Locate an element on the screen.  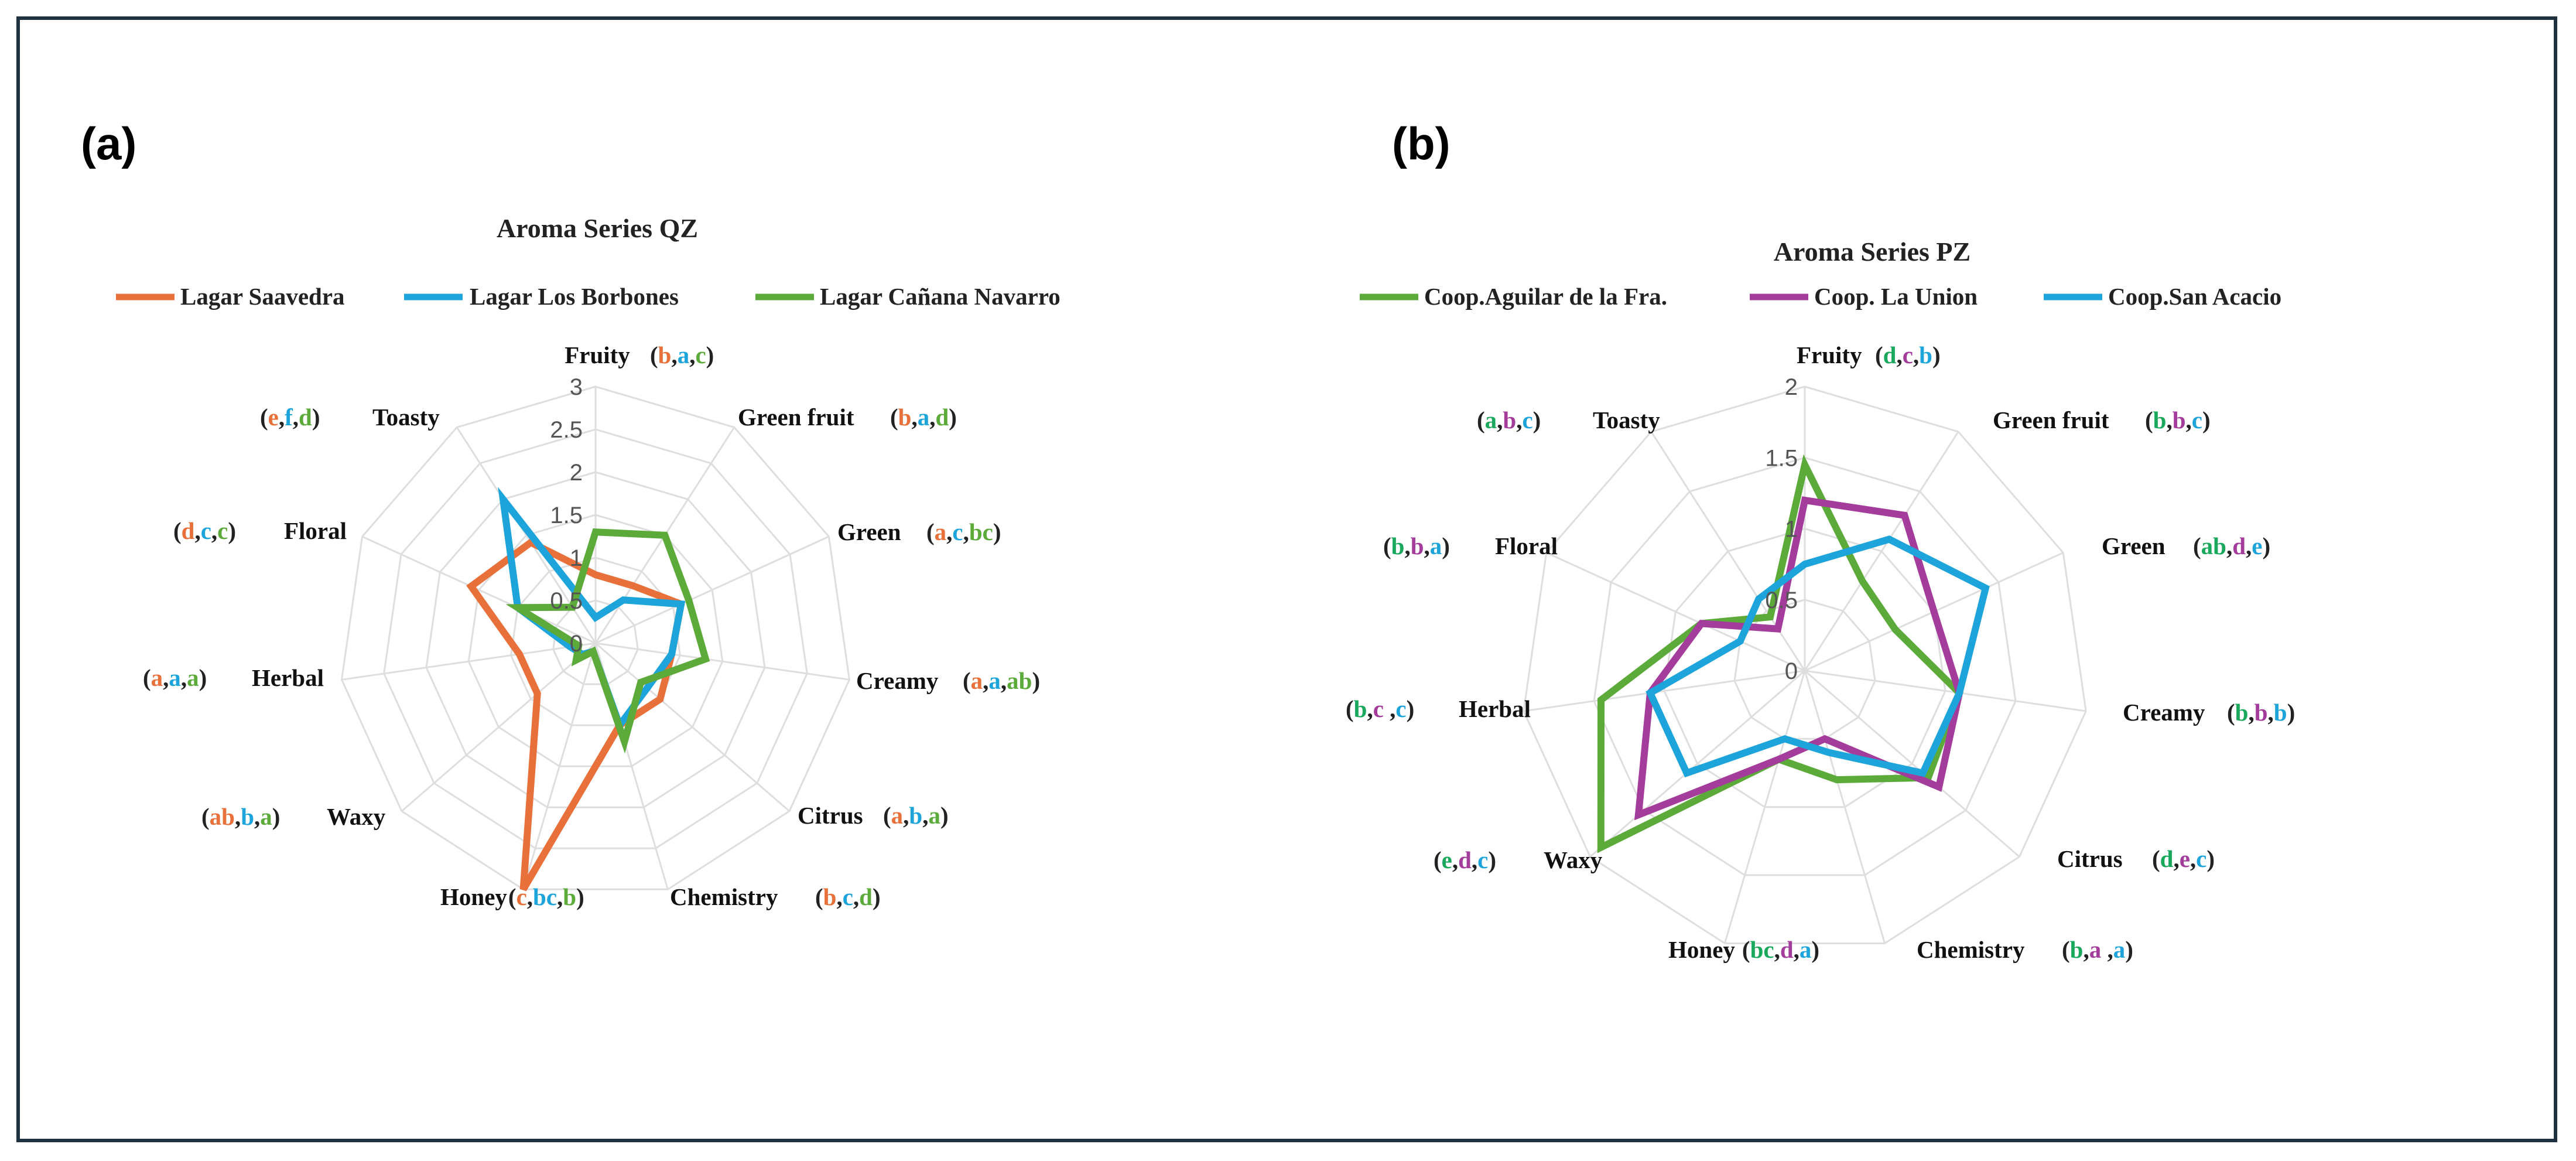
significance-letters: (ab,d,e) is located at coordinates (2231, 545).